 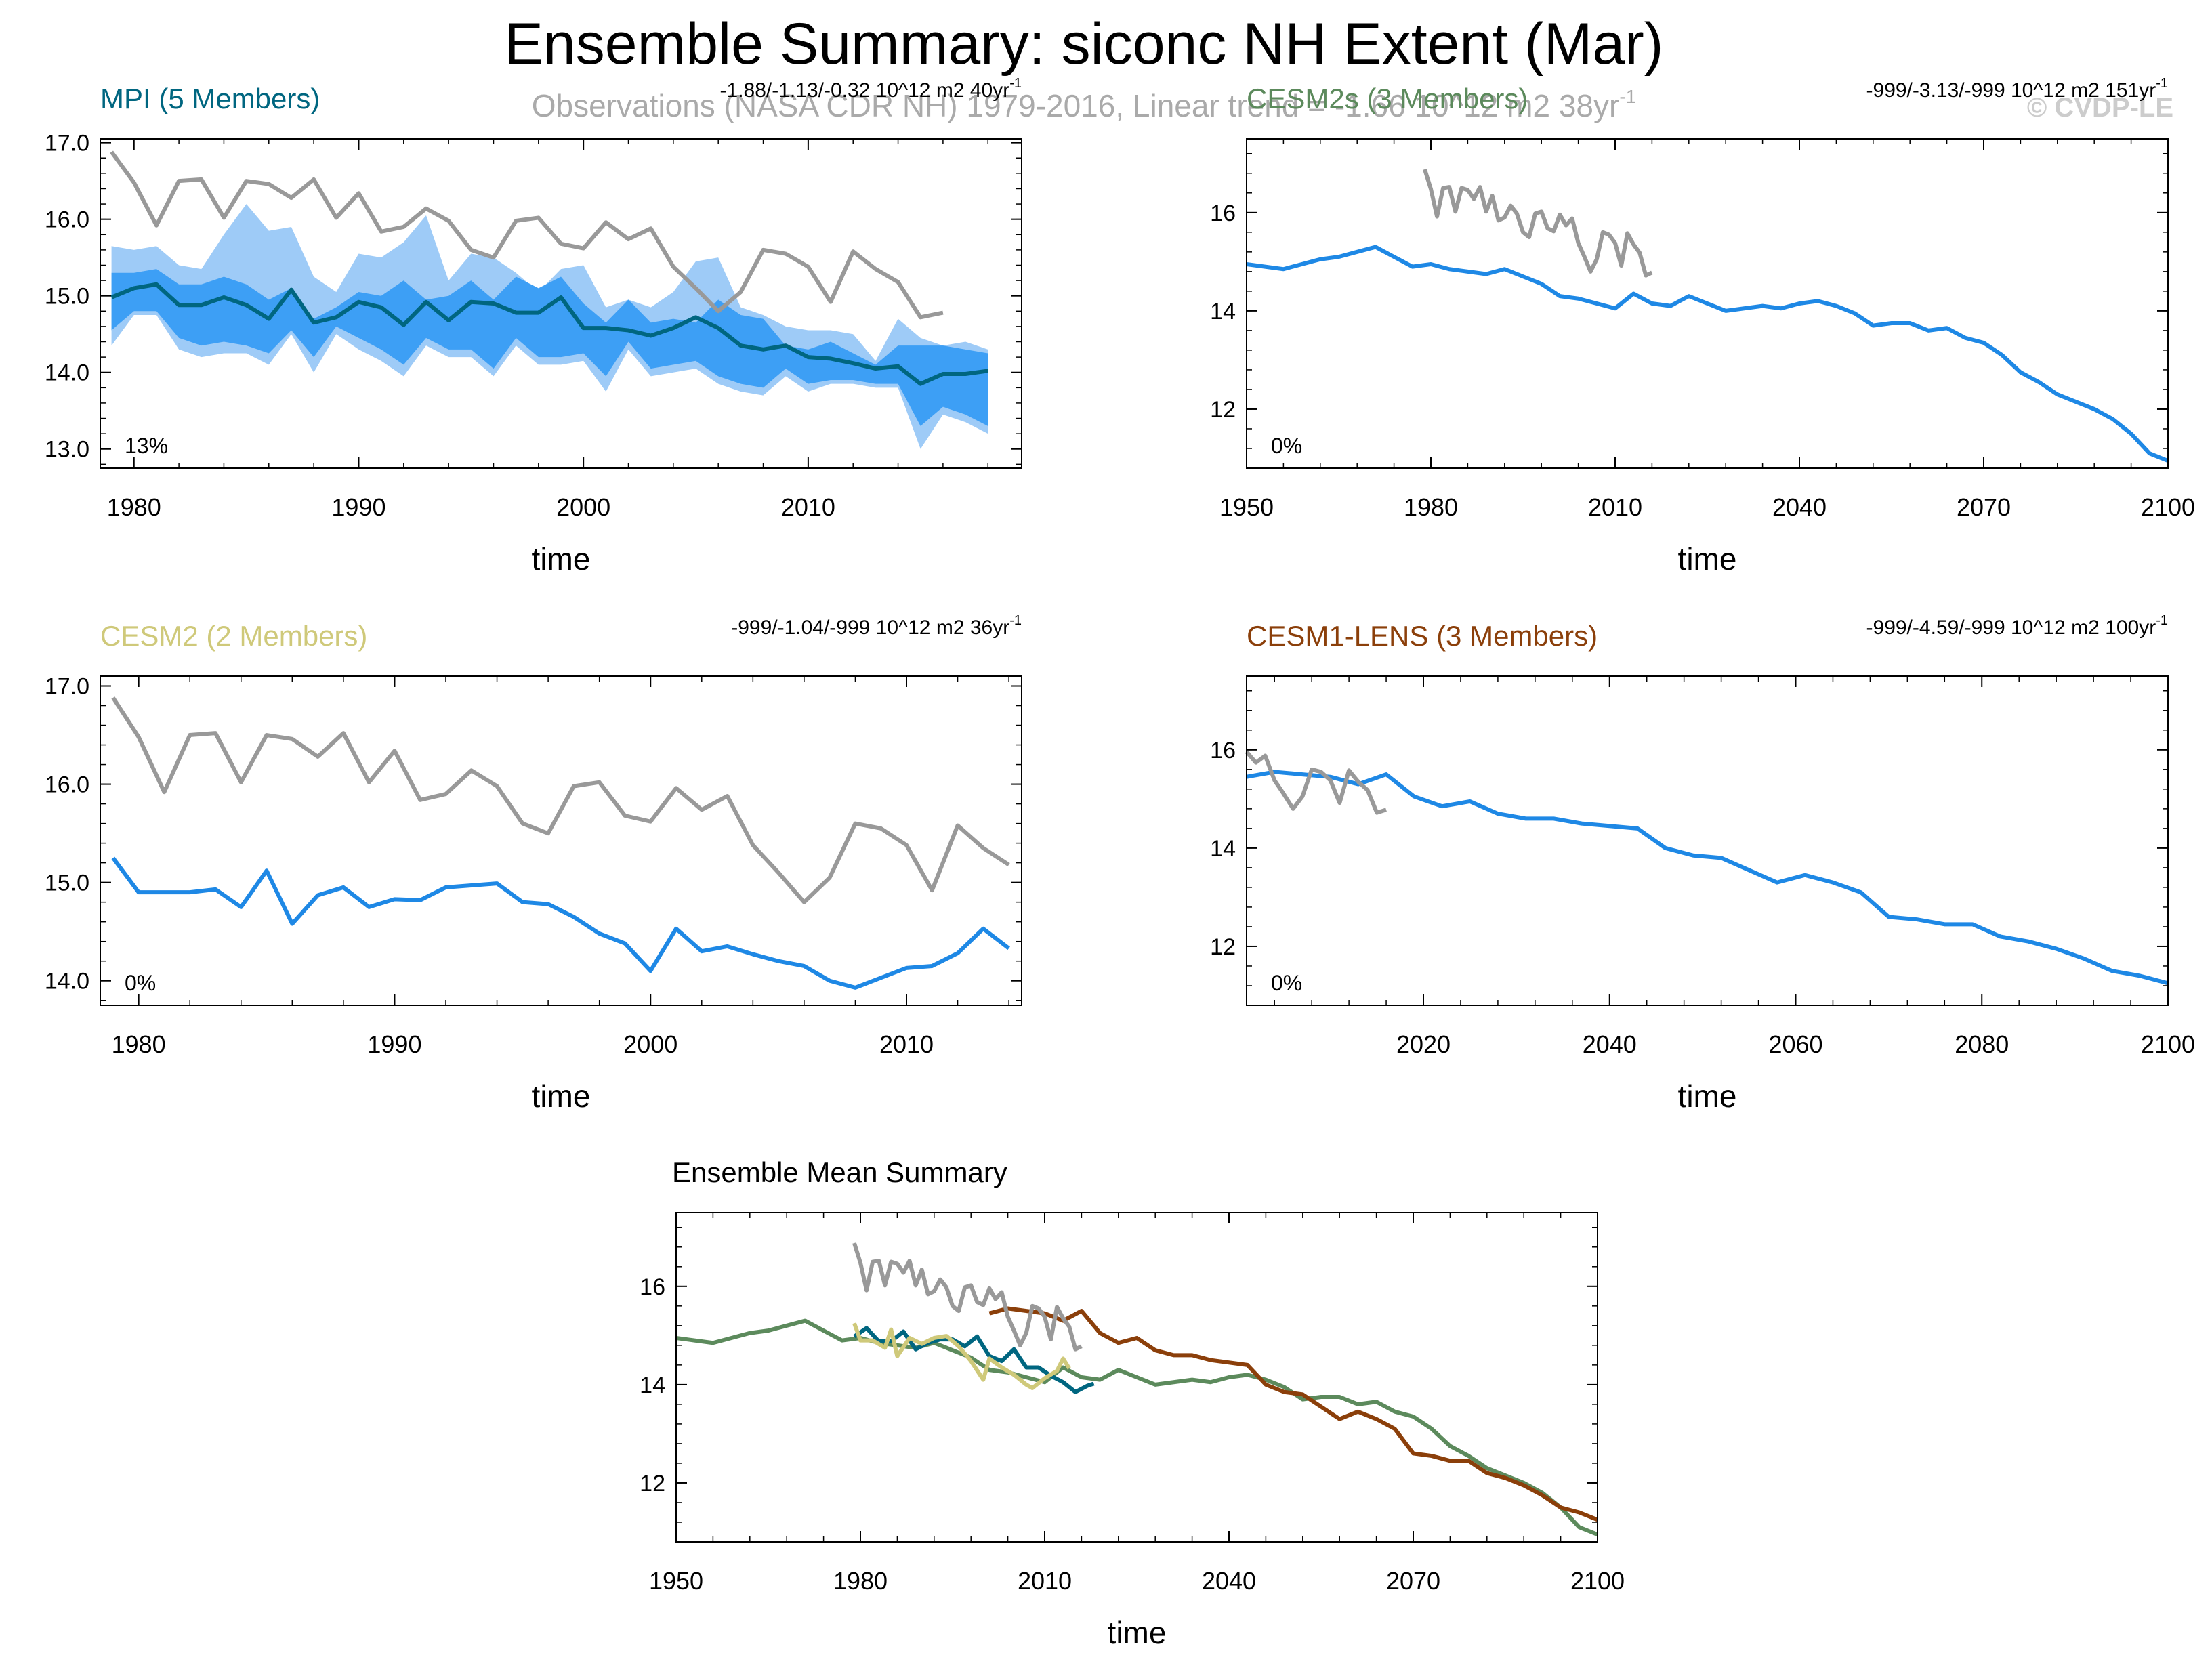 What do you see at coordinates (839, 1172) in the screenshot?
I see `panel-title: Ensemble Mean Summary` at bounding box center [839, 1172].